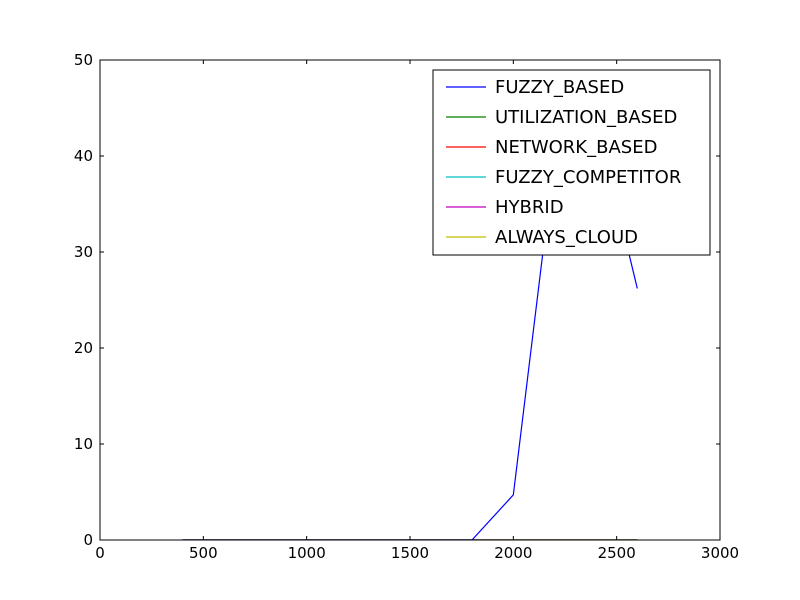 Image resolution: width=800 pixels, height=600 pixels. Describe the element at coordinates (88, 540) in the screenshot. I see `y-tick-label: 0` at that location.